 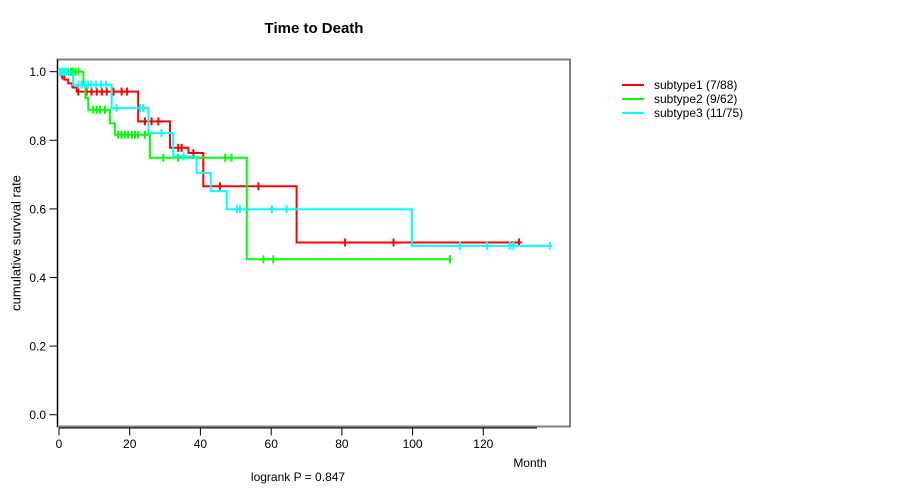 I want to click on y-tick-label: 1.0, so click(x=37, y=72).